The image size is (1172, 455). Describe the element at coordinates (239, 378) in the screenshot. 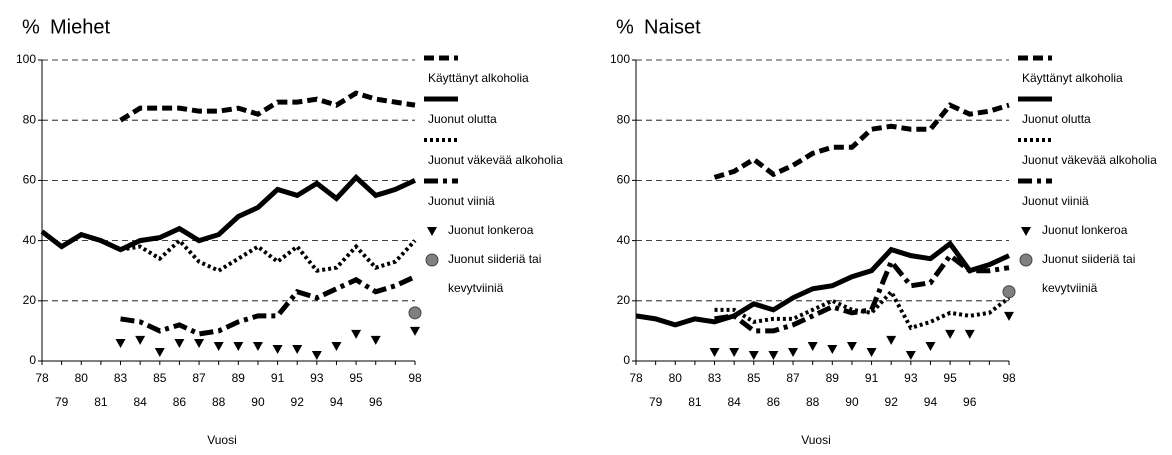

I see `x-tick-label: 89` at that location.